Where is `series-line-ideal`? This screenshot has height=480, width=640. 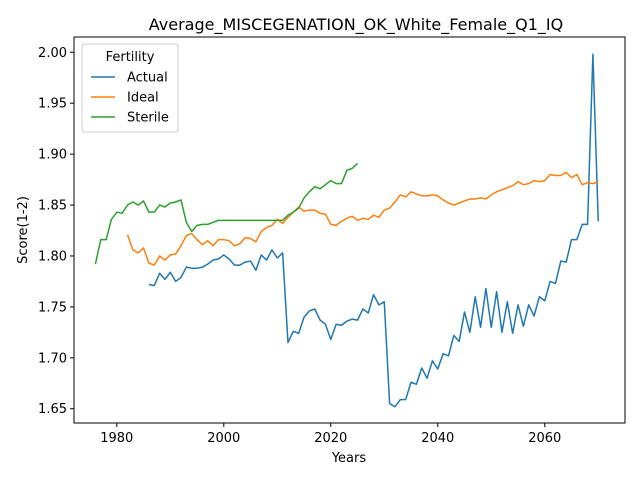
series-line-ideal is located at coordinates (362, 218).